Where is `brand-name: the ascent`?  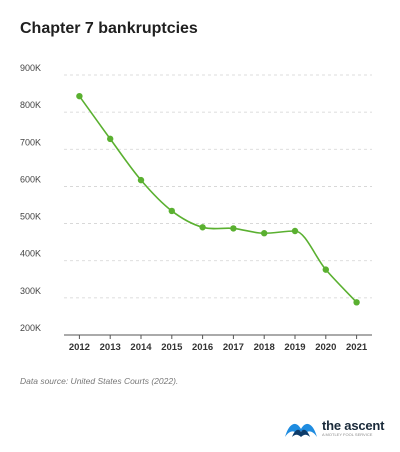 brand-name: the ascent is located at coordinates (353, 425).